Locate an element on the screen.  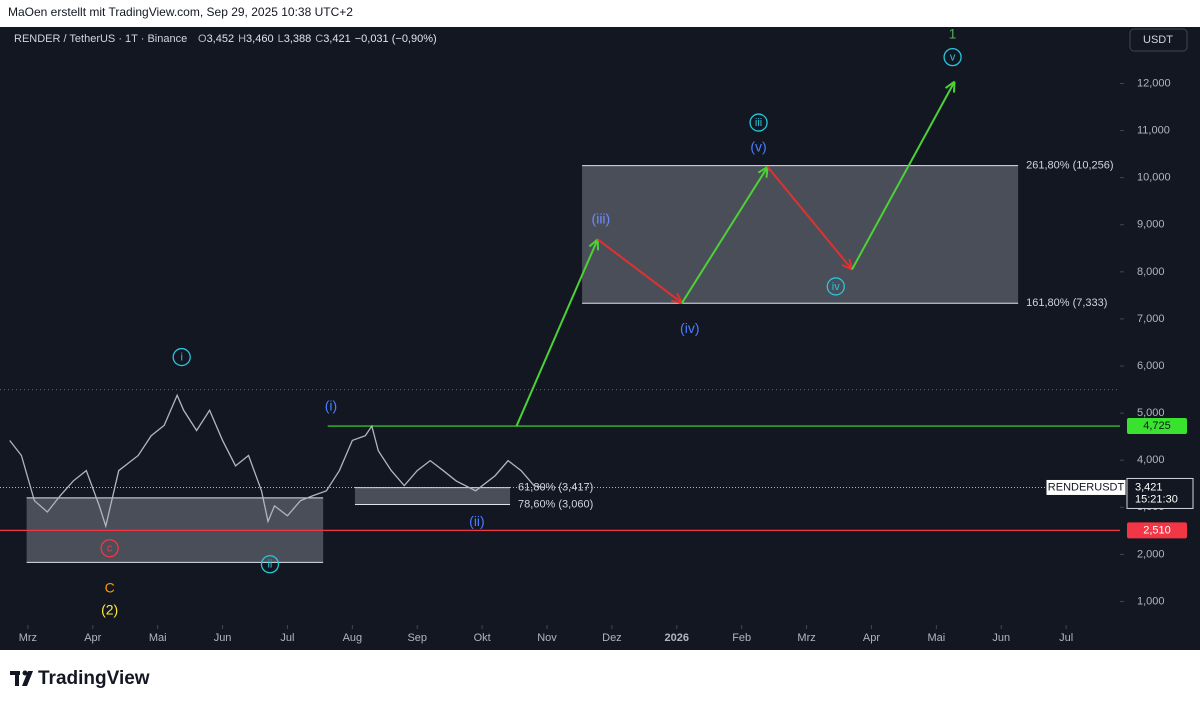
last-badge is located at coordinates (1160, 493).